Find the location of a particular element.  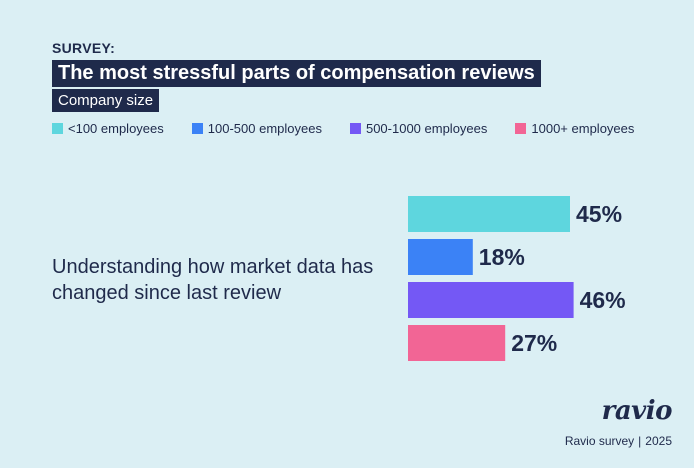

legend-item-1000plus: 1000+ employees is located at coordinates (574, 128).